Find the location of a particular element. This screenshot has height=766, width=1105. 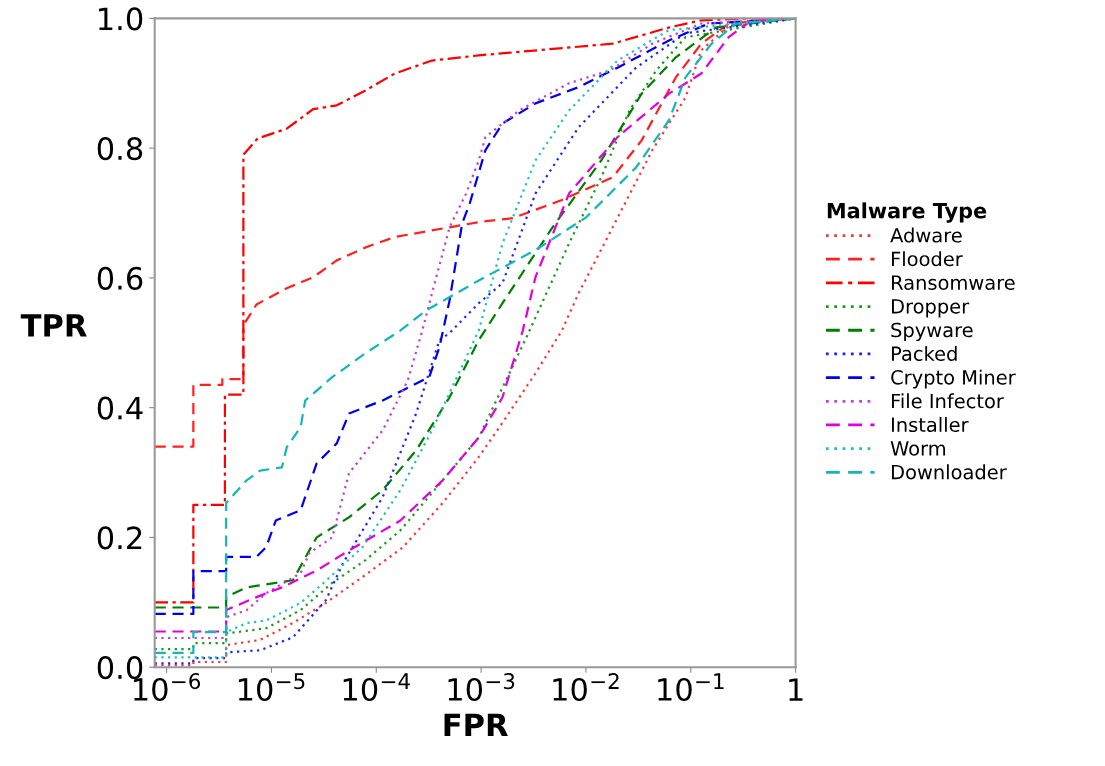

x-tick-label: 10$^{−3}$ is located at coordinates (481, 687).